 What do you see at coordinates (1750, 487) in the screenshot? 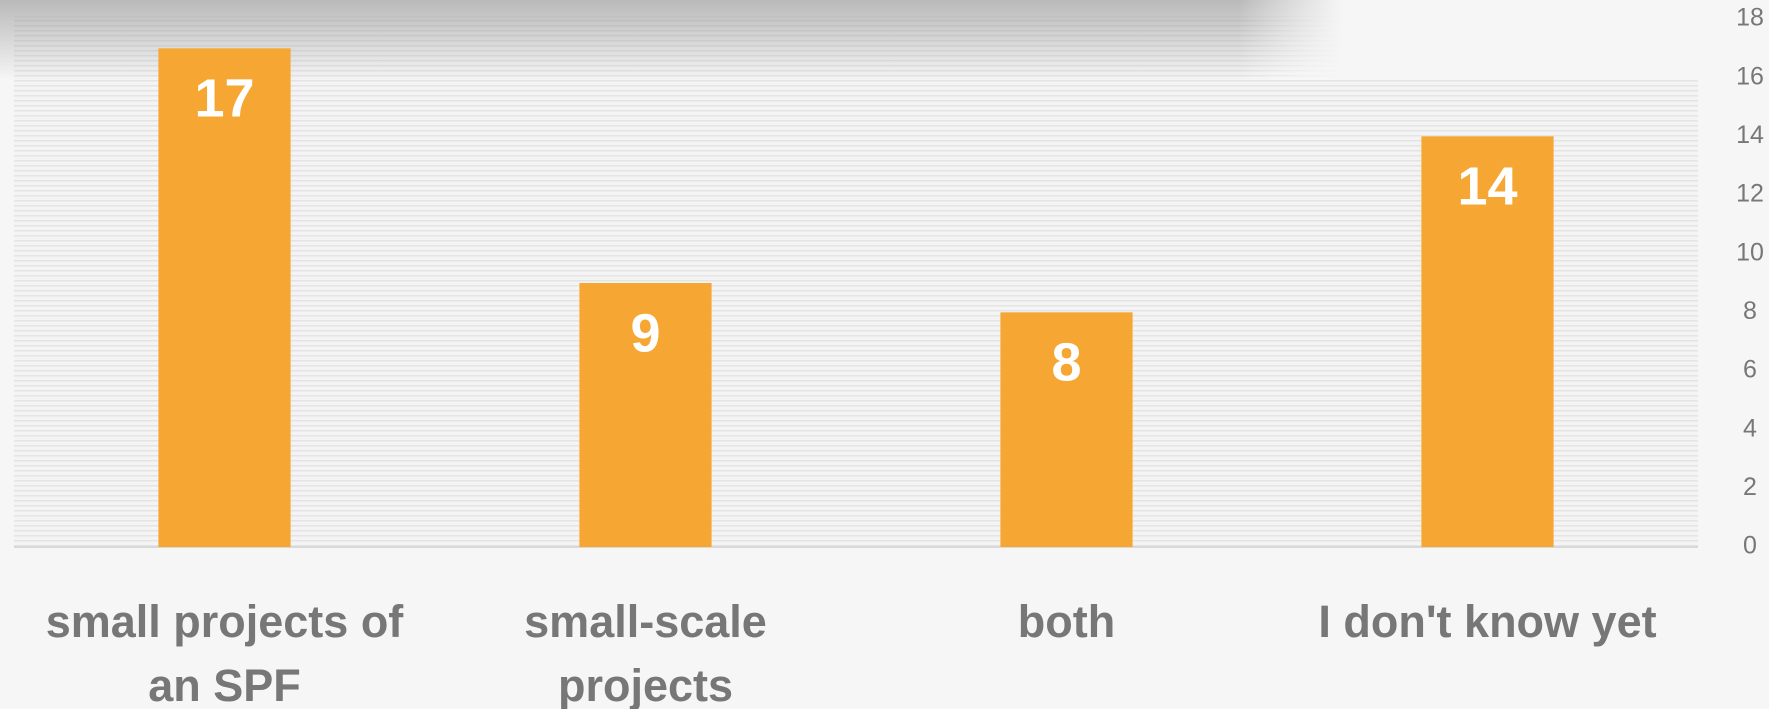
I see `y-tick-label: 2` at bounding box center [1750, 487].